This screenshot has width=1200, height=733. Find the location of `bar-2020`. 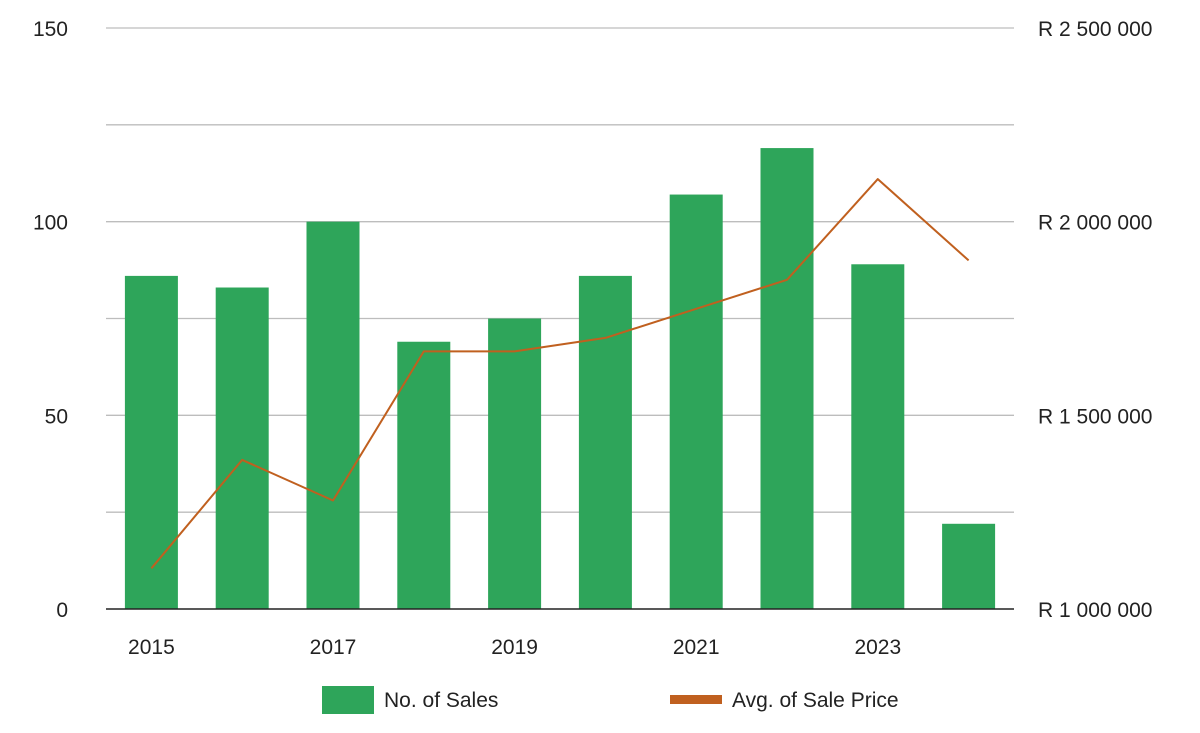

bar-2020 is located at coordinates (605, 442).